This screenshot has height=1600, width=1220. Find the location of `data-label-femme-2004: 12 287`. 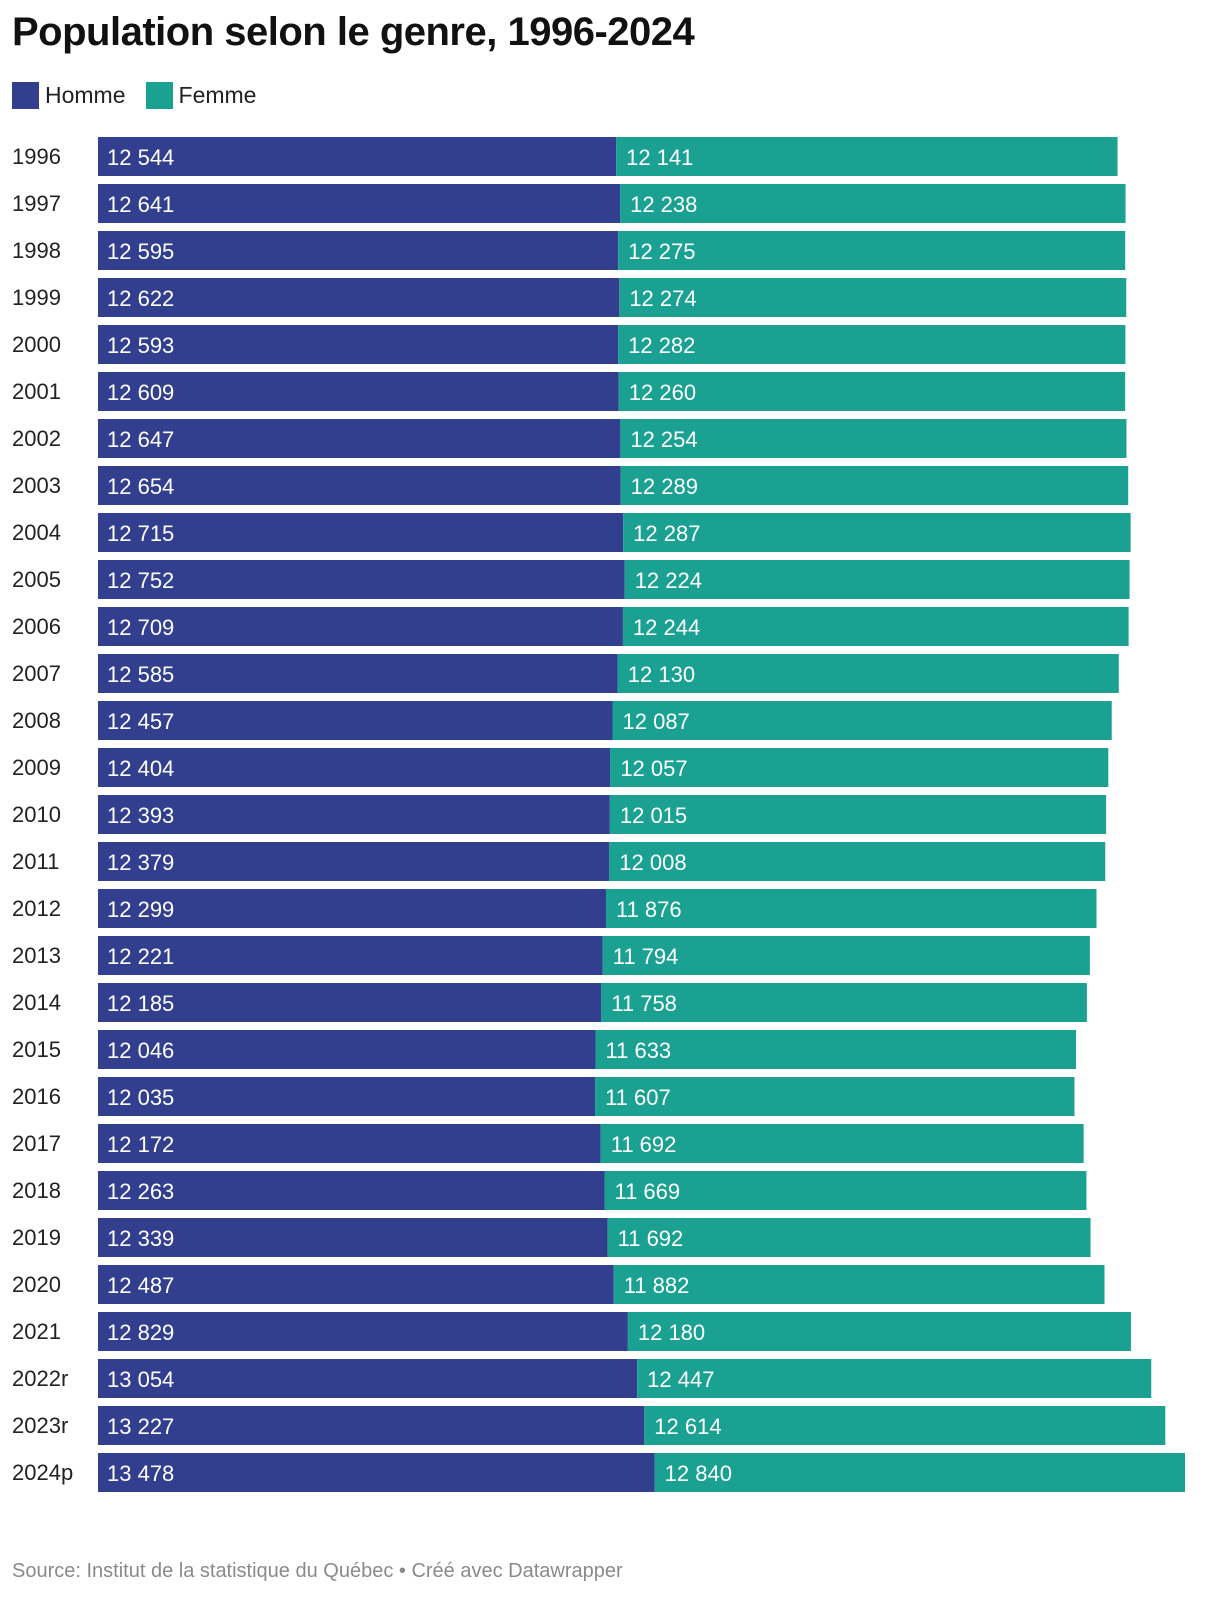

data-label-femme-2004: 12 287 is located at coordinates (666, 533).